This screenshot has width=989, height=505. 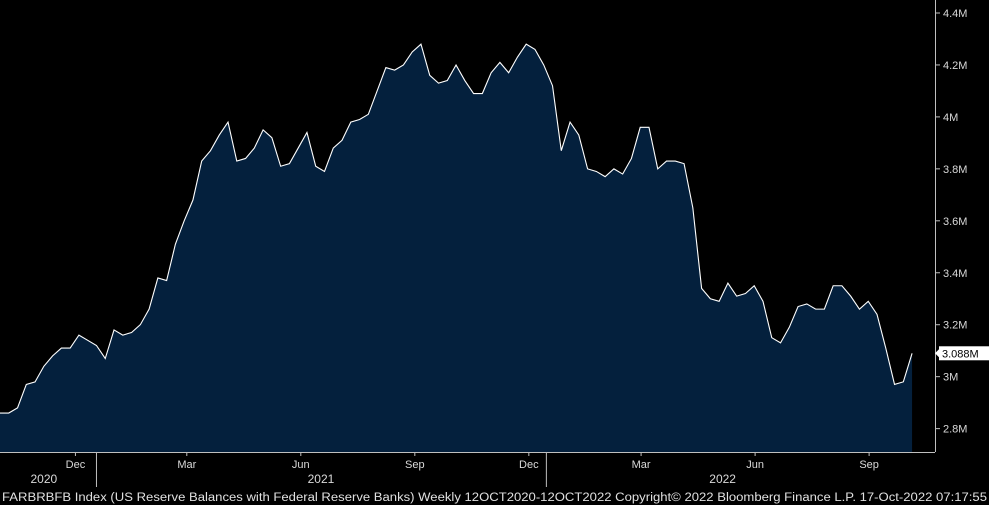 I want to click on year-label: 2020, so click(x=43, y=479).